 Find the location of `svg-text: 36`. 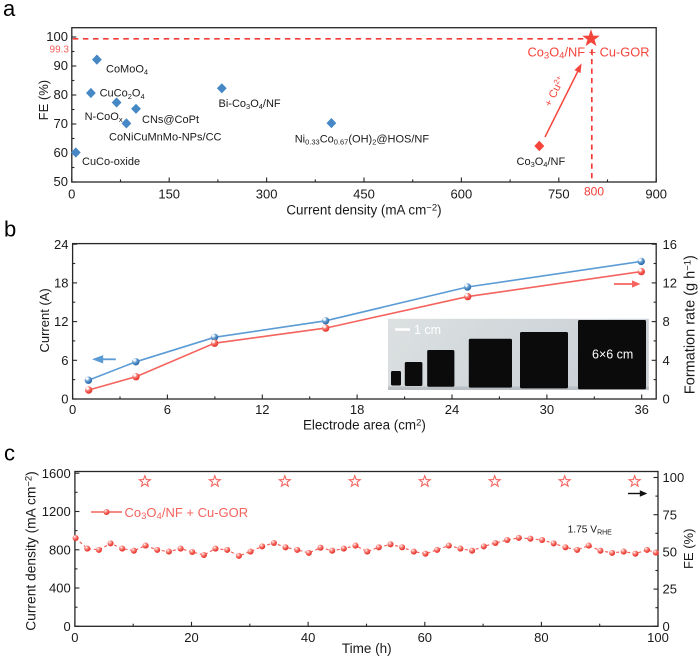

svg-text: 36 is located at coordinates (641, 409).